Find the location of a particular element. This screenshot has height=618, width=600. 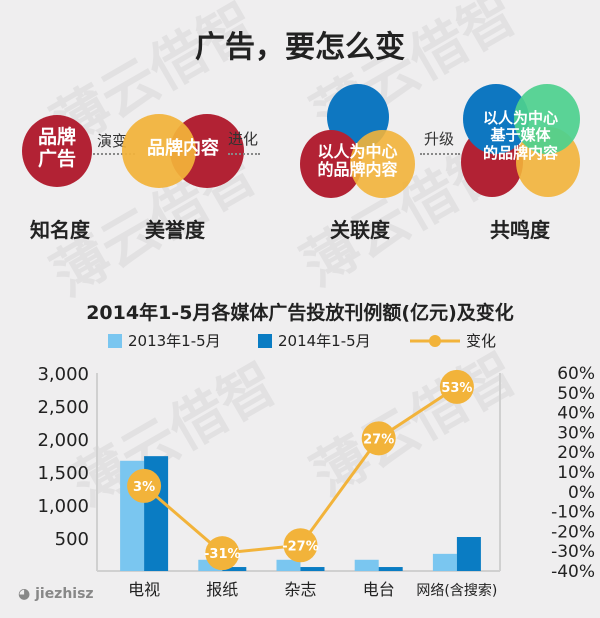

right-tick-label: -10% is located at coordinates (573, 513).